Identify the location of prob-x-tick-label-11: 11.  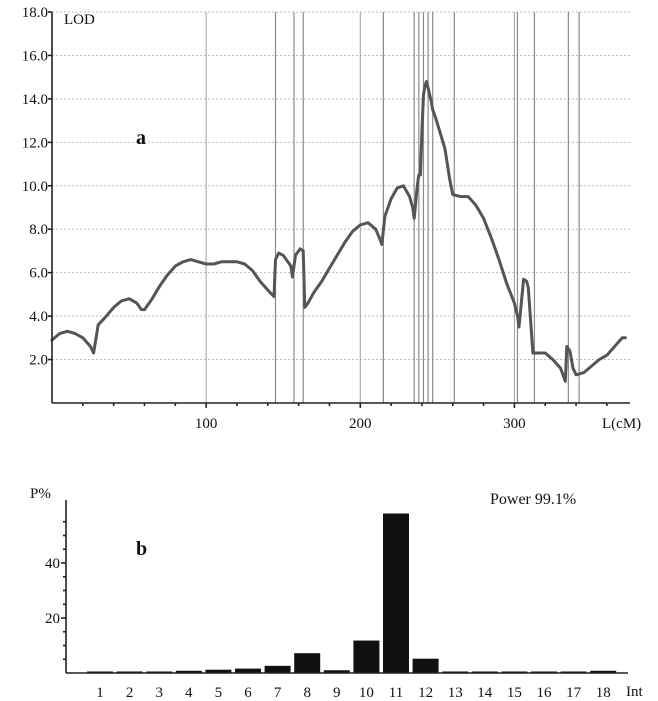
(396, 693).